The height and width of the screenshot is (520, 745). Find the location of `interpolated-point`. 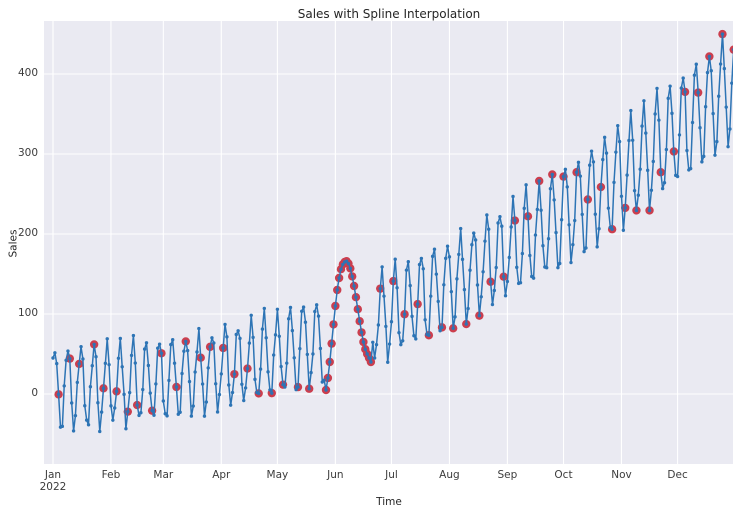

interpolated-point is located at coordinates (731, 49).